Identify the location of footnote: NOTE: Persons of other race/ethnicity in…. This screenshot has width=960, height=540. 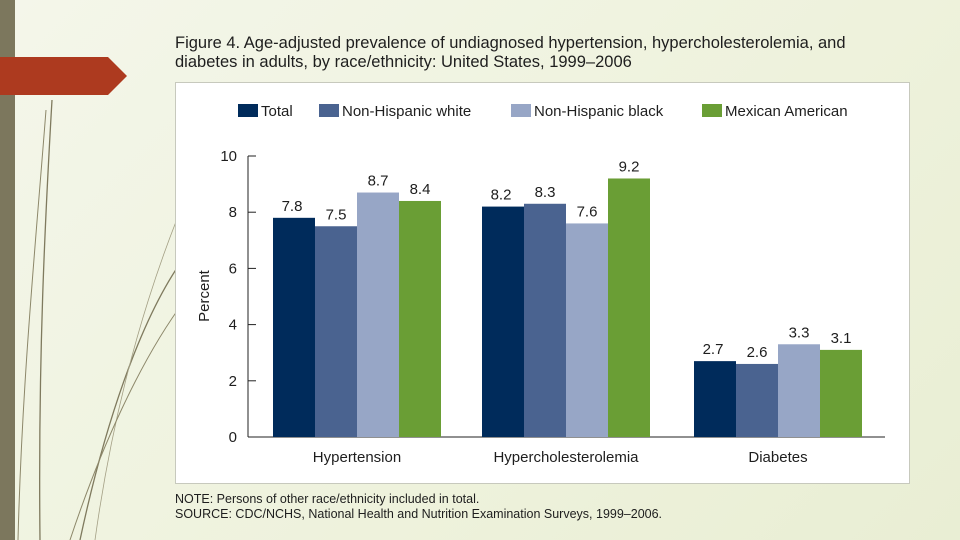
(418, 507).